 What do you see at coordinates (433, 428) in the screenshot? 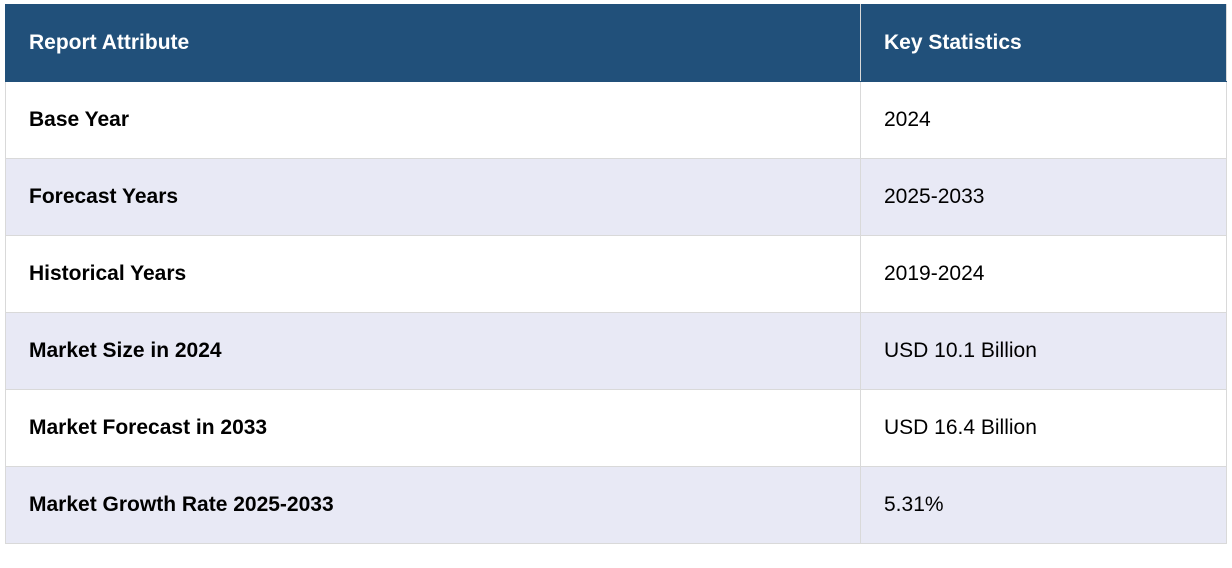
I see `attribute-cell: Market Forecast in 2033` at bounding box center [433, 428].